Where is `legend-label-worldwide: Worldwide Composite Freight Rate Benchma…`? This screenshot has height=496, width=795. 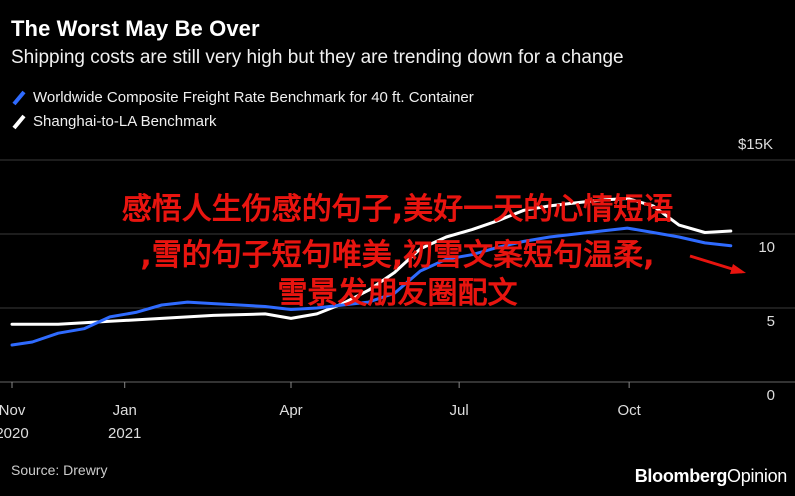 legend-label-worldwide: Worldwide Composite Freight Rate Benchma… is located at coordinates (253, 97).